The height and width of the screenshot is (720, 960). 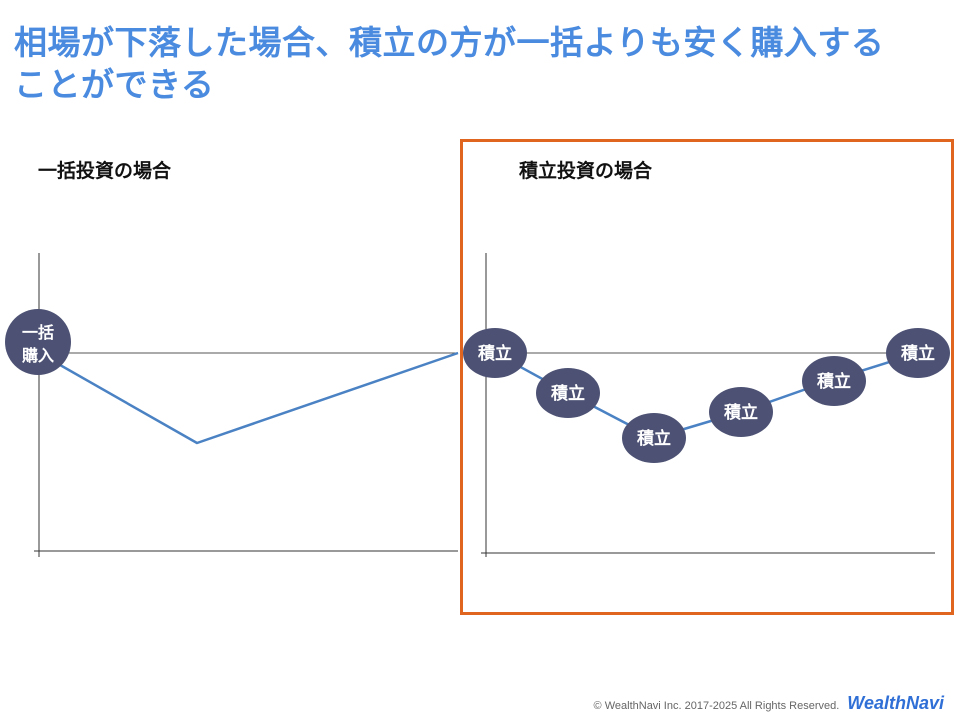 What do you see at coordinates (105, 171) in the screenshot?
I see `lump-sum-heading: 一括投資の場合` at bounding box center [105, 171].